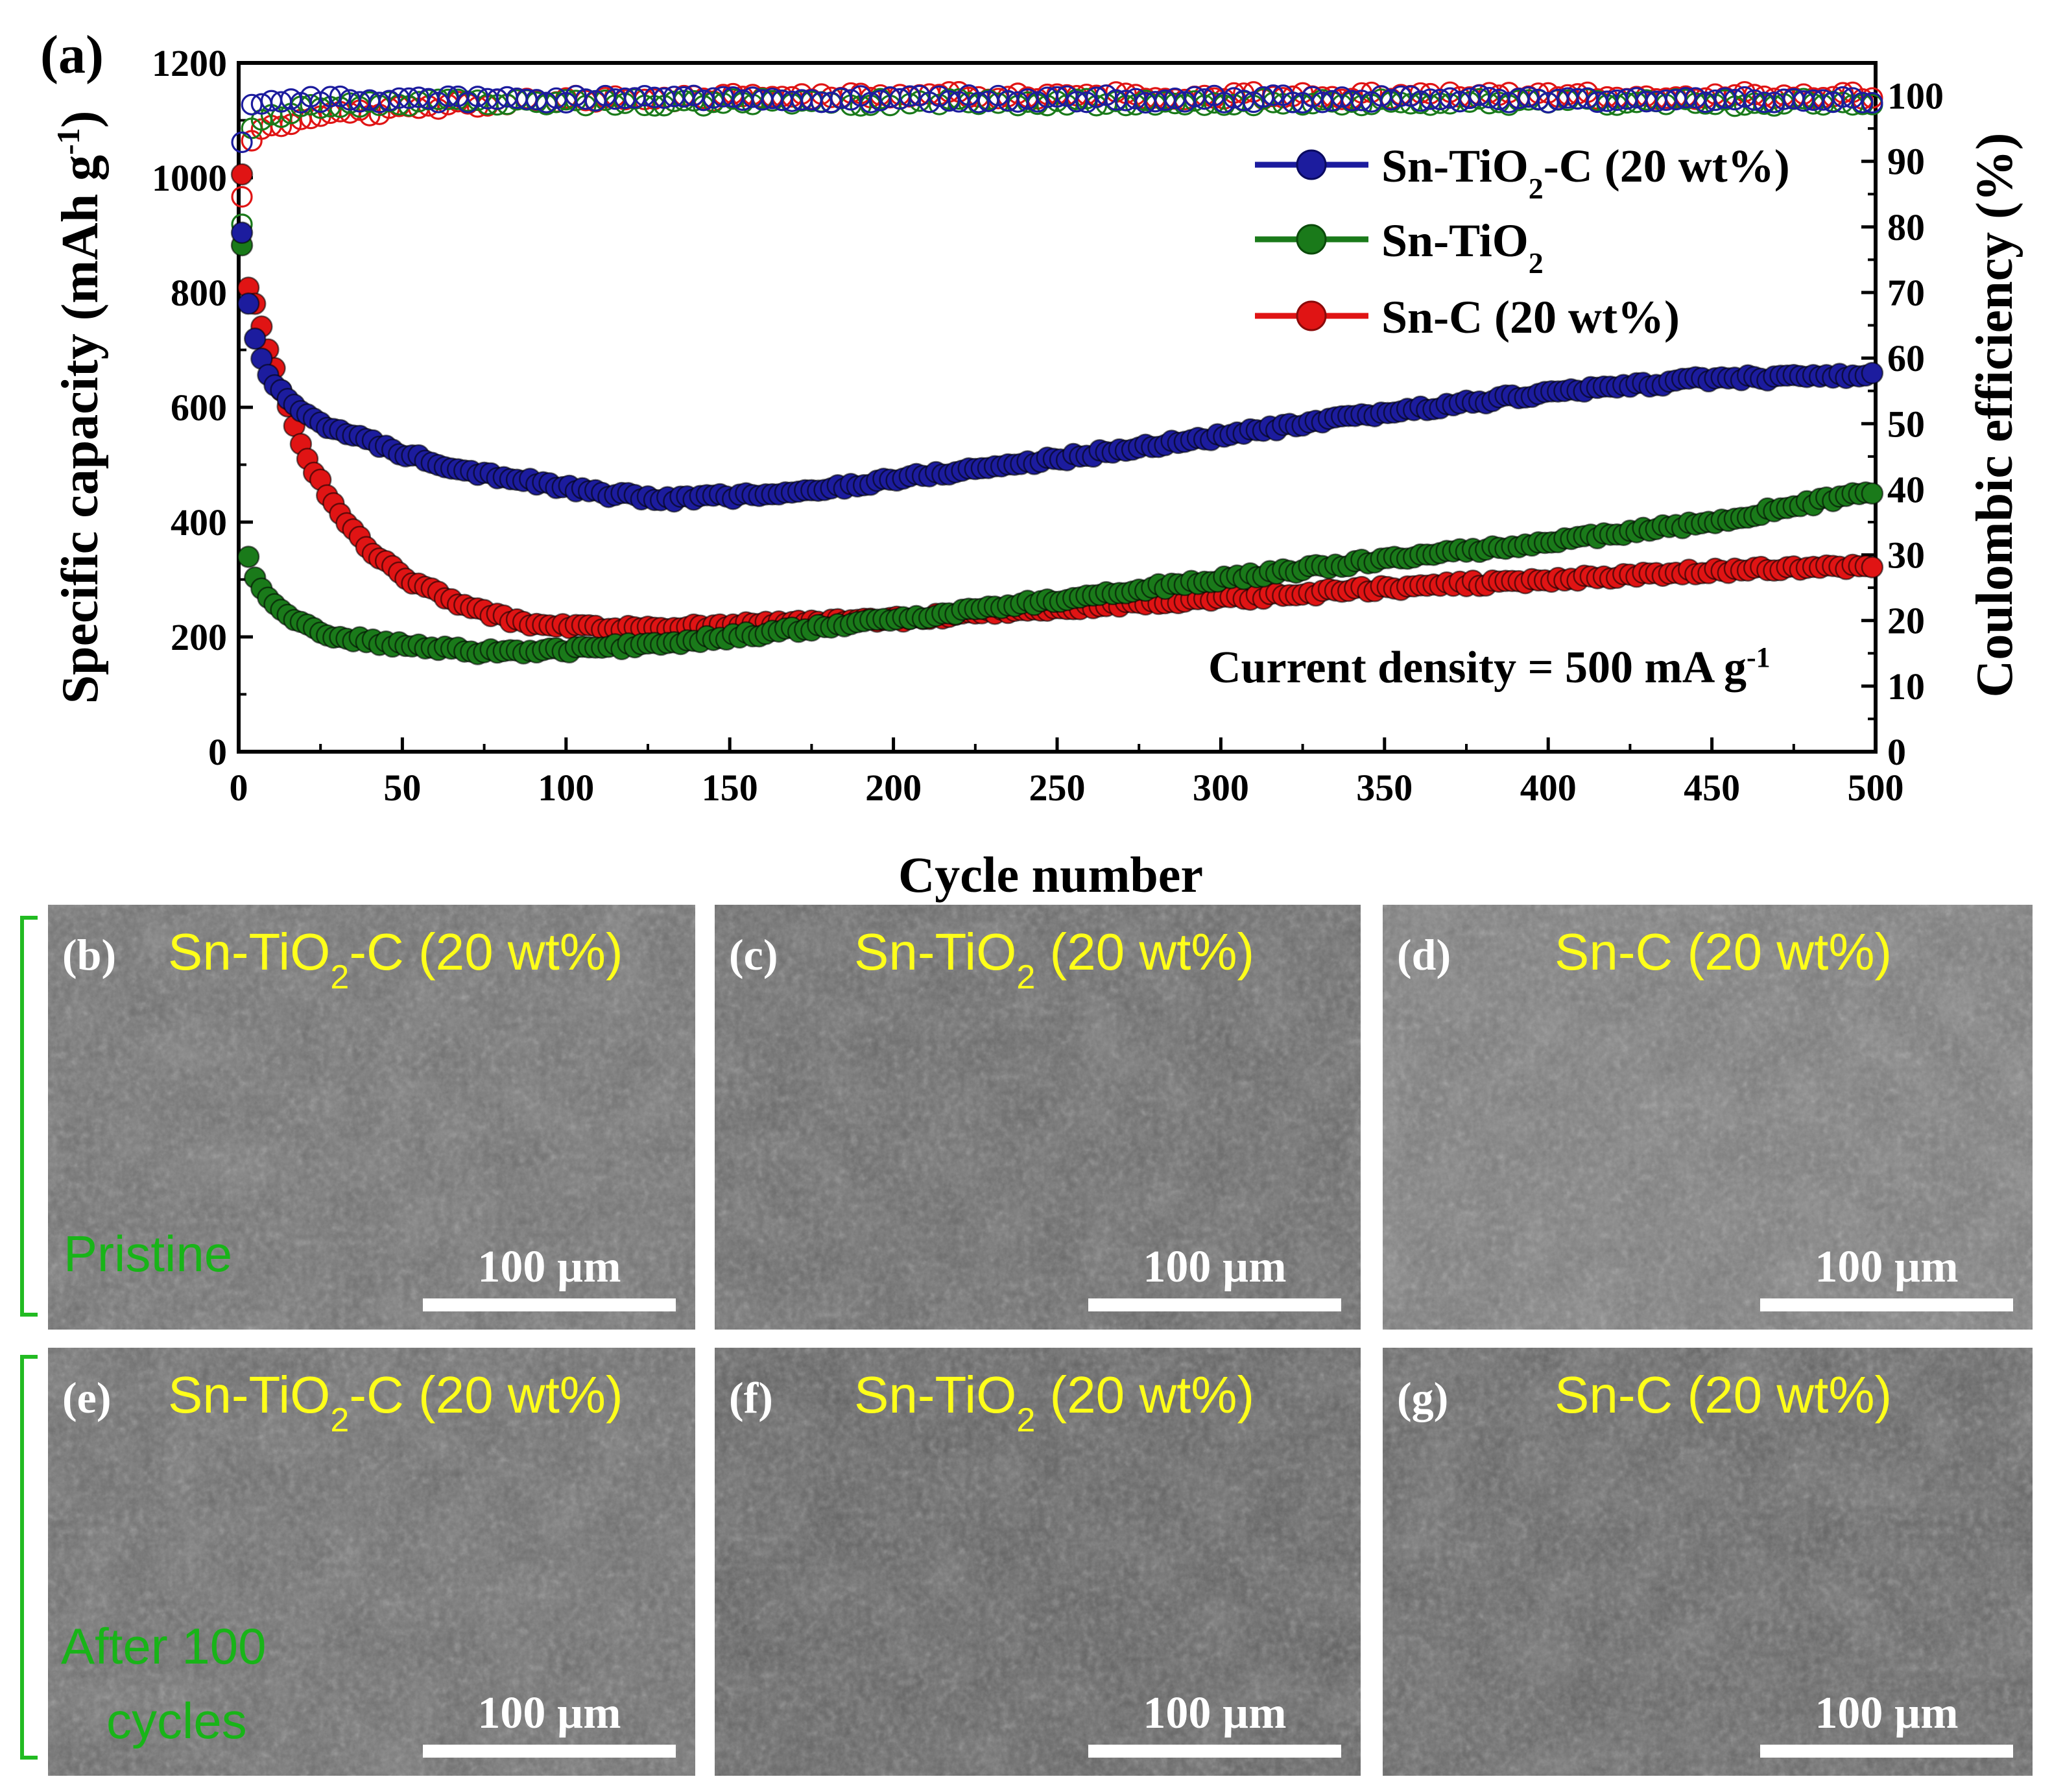  I want to click on y-left-tick-label: 400, so click(199, 522).